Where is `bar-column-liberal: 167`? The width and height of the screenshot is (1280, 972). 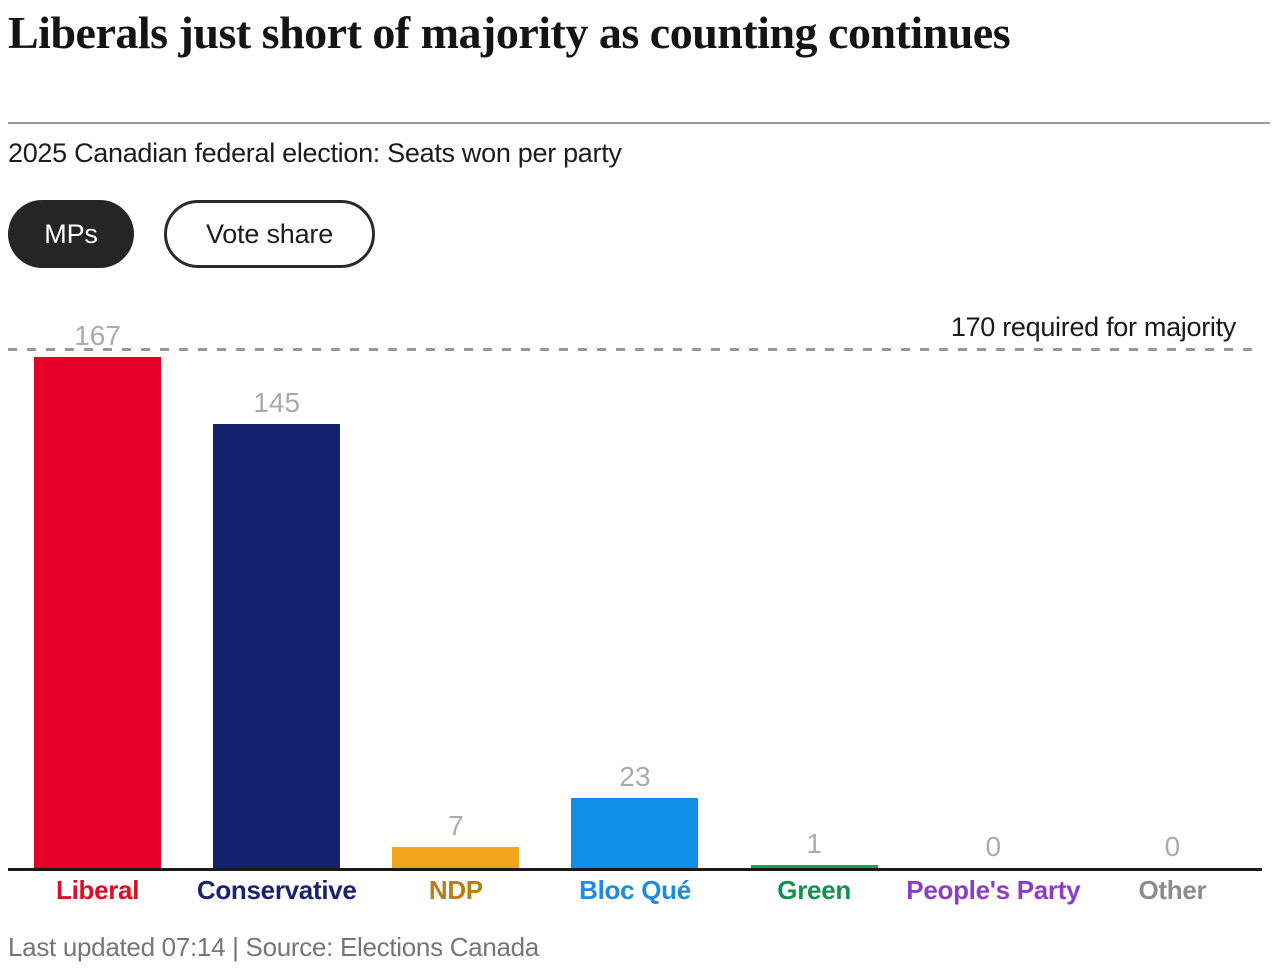 bar-column-liberal: 167 is located at coordinates (97, 434).